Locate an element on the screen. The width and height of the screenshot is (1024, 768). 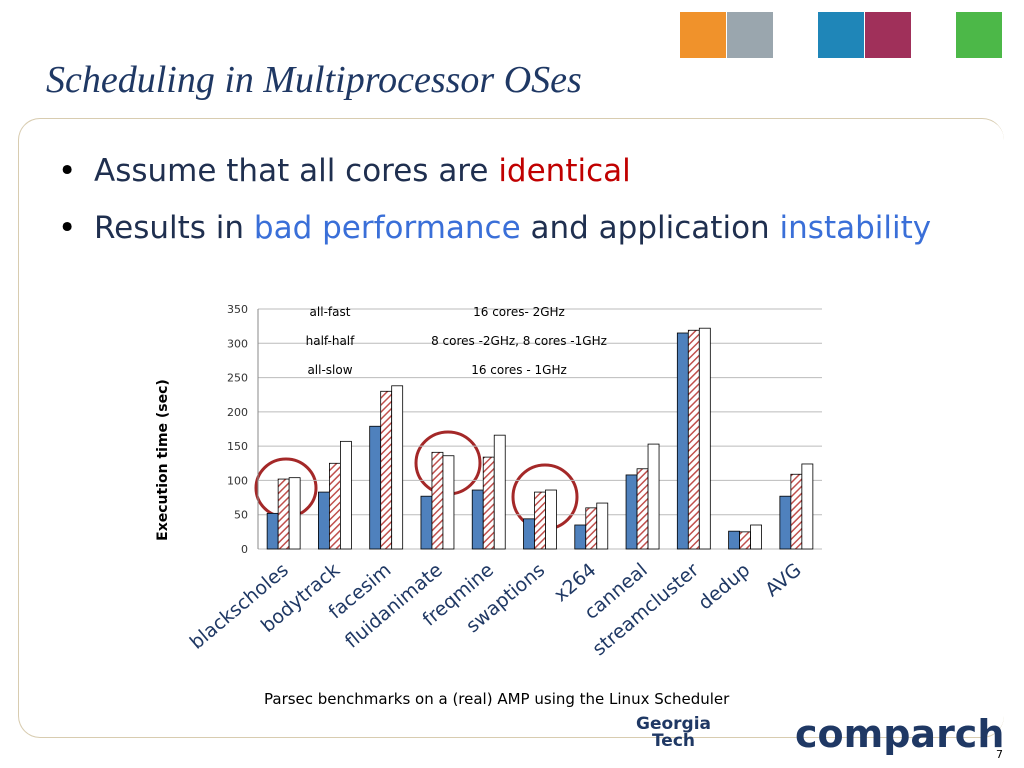
y-tick-label: 150 is located at coordinates (237, 446).